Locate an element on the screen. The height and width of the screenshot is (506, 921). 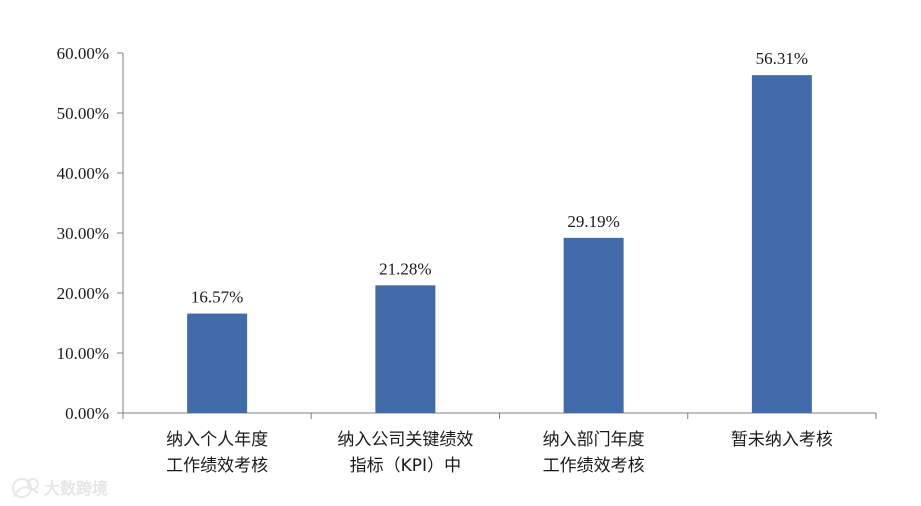
y-tick-label: 30.00% is located at coordinates (83, 233).